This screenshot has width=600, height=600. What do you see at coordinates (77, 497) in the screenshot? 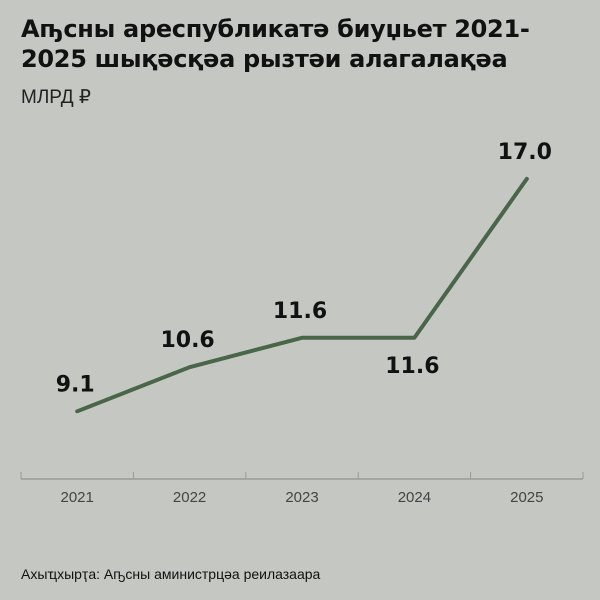
I see `x-tick-label: 2021` at bounding box center [77, 497].